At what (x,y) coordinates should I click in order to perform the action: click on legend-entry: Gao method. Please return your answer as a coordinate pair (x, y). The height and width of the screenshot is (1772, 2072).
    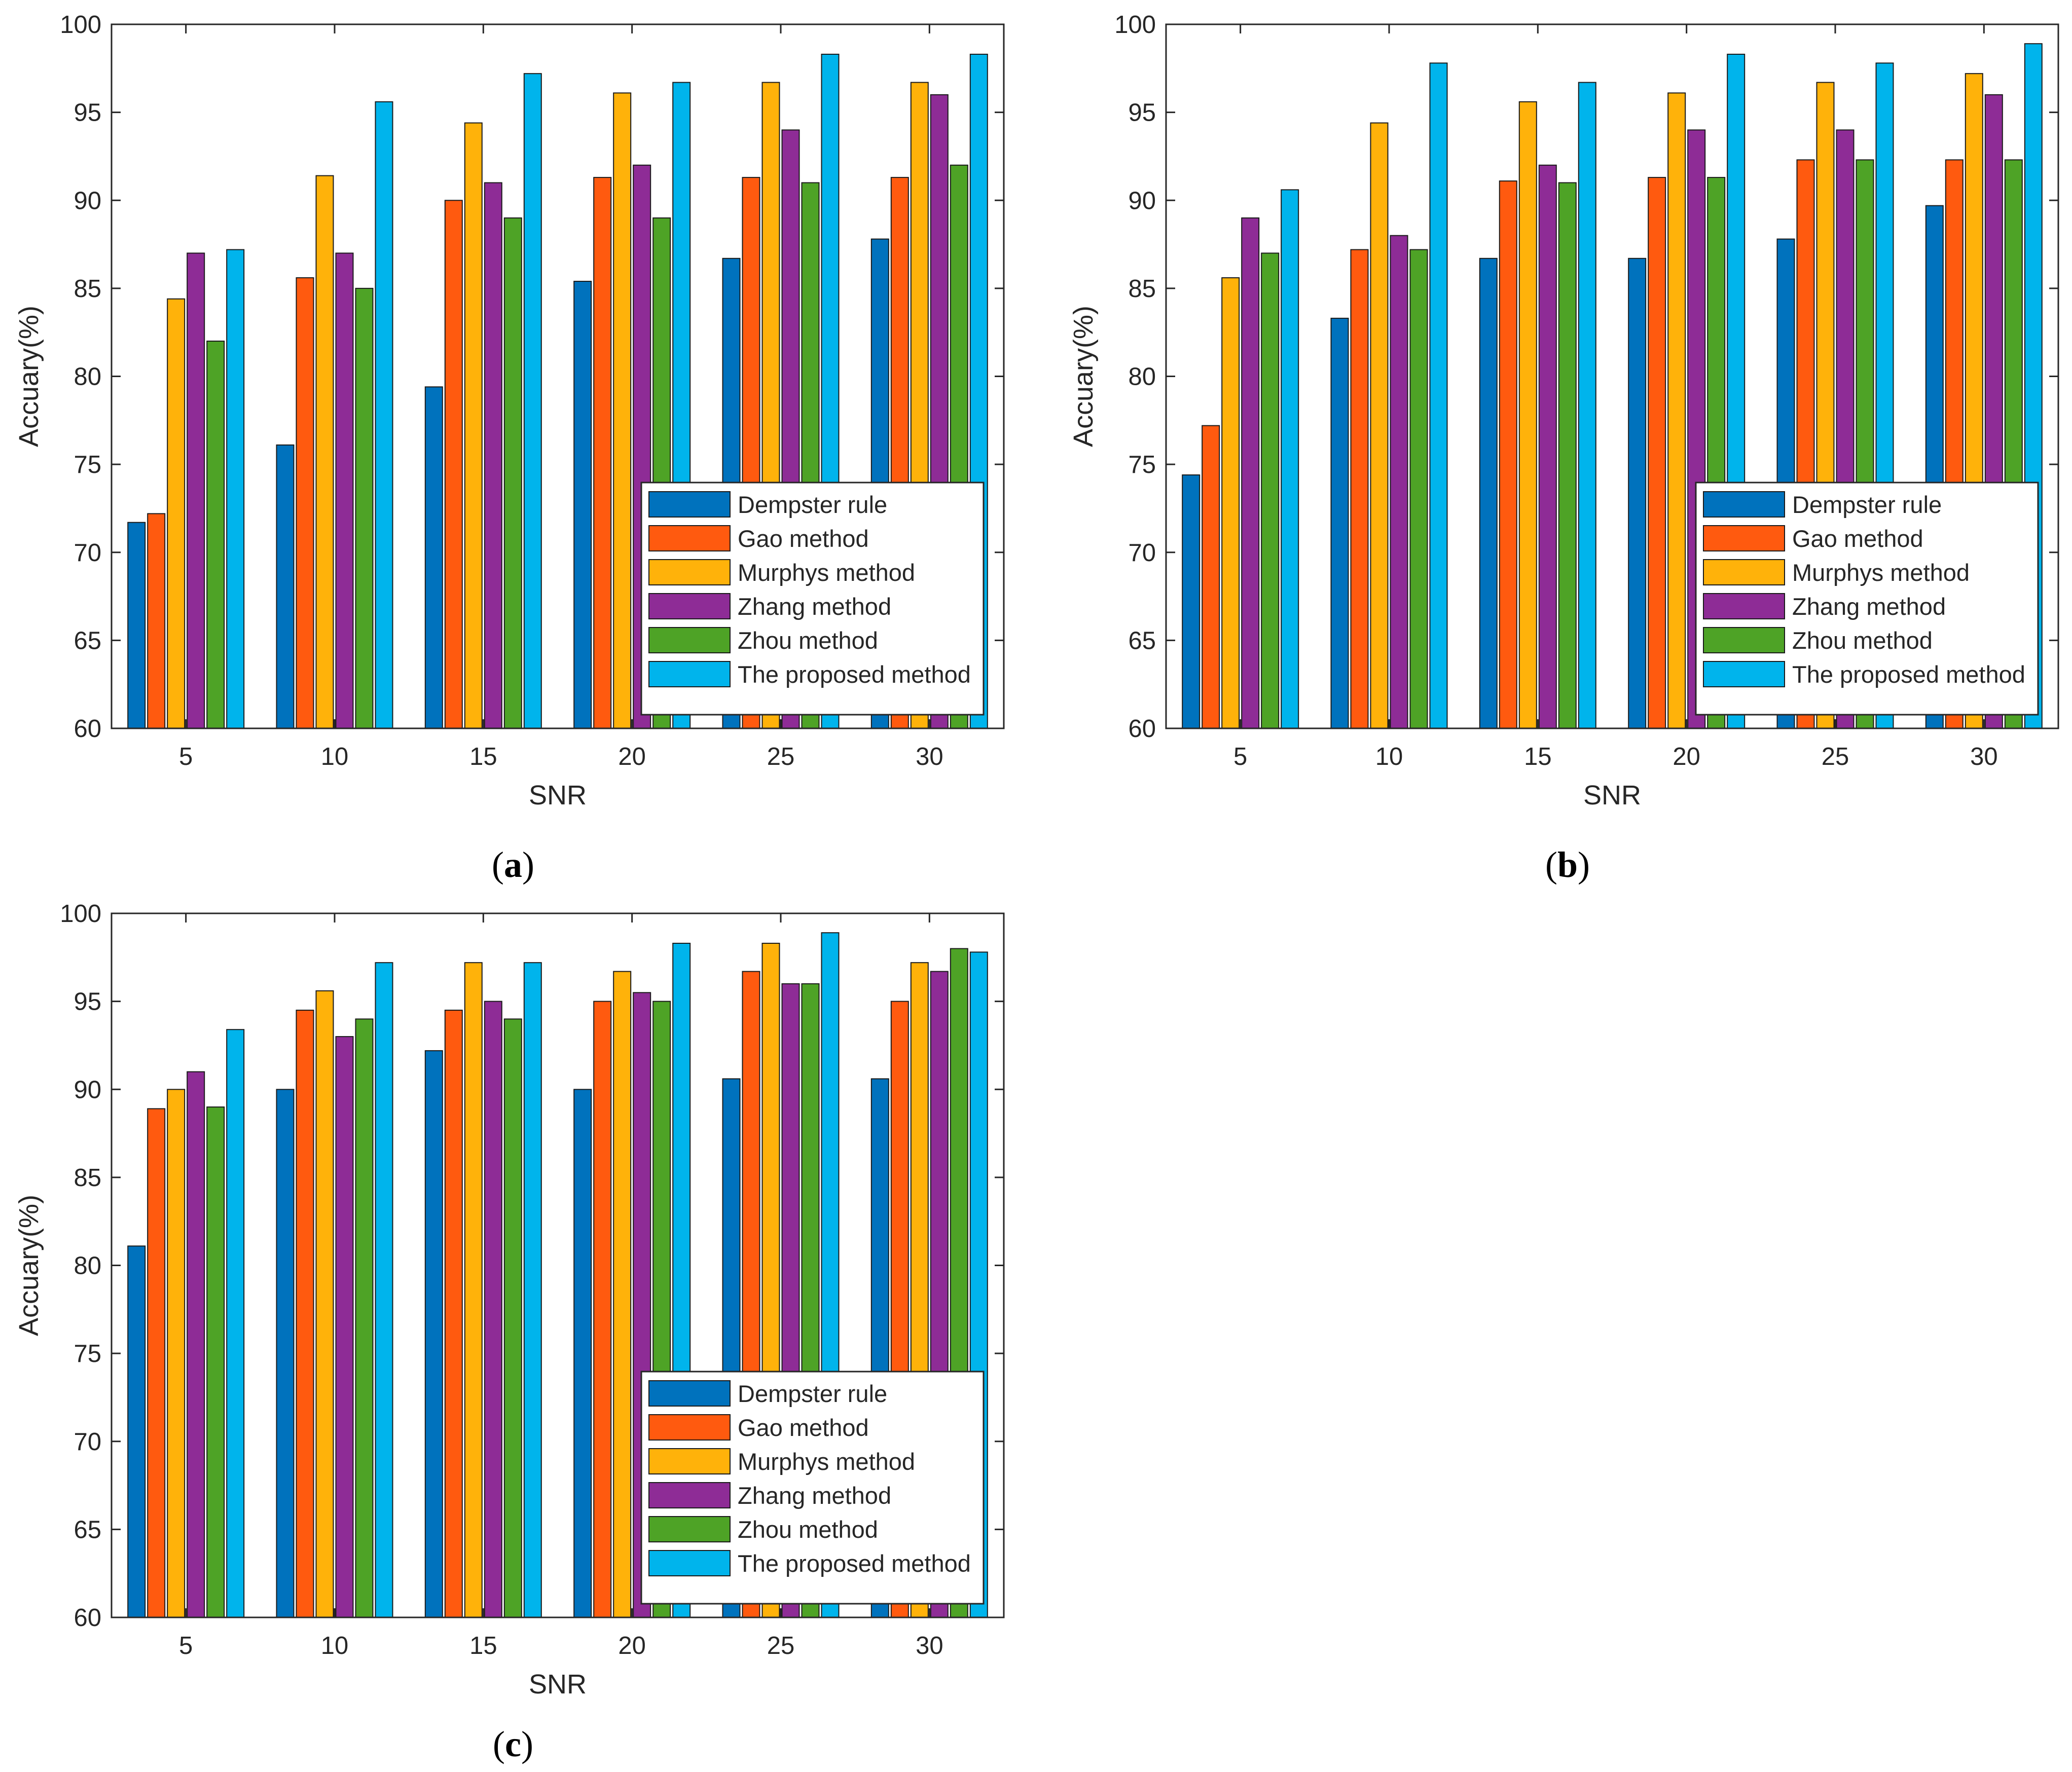
    Looking at the image, I should click on (803, 538).